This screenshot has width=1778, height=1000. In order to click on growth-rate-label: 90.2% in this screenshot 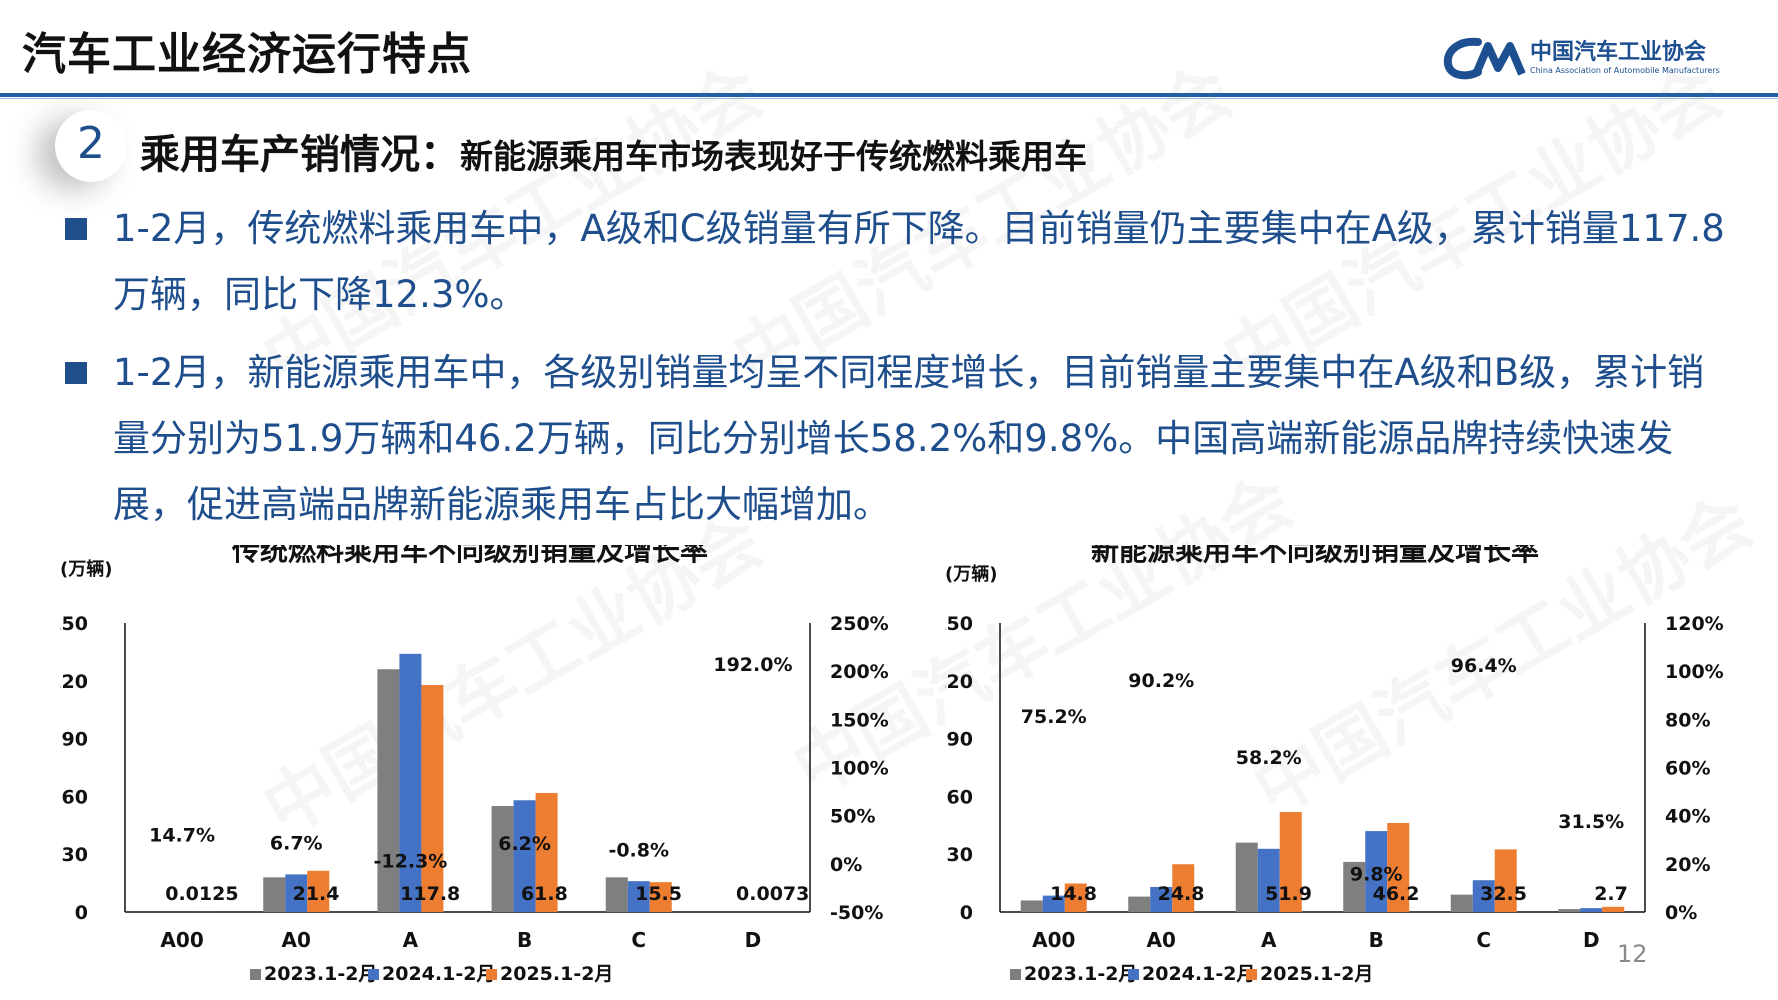, I will do `click(1161, 681)`.